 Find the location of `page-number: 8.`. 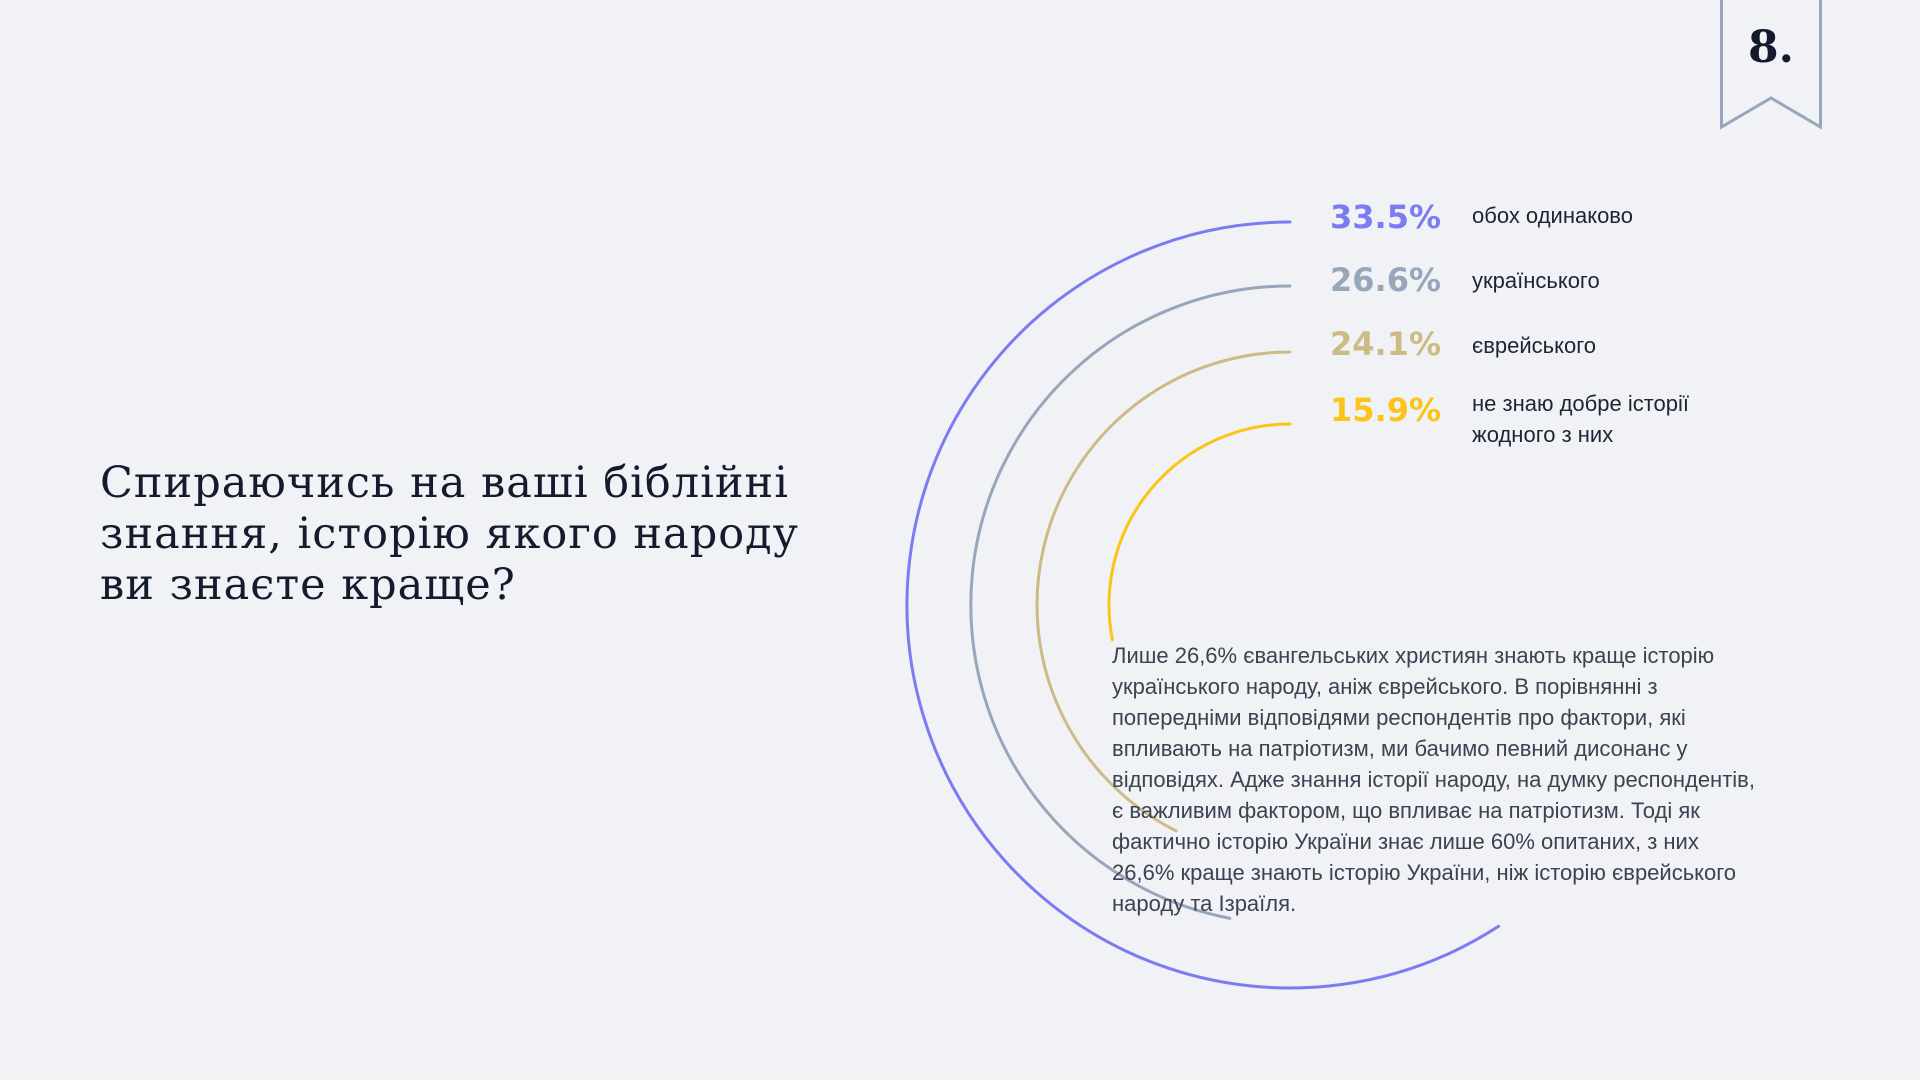

page-number: 8. is located at coordinates (1771, 47).